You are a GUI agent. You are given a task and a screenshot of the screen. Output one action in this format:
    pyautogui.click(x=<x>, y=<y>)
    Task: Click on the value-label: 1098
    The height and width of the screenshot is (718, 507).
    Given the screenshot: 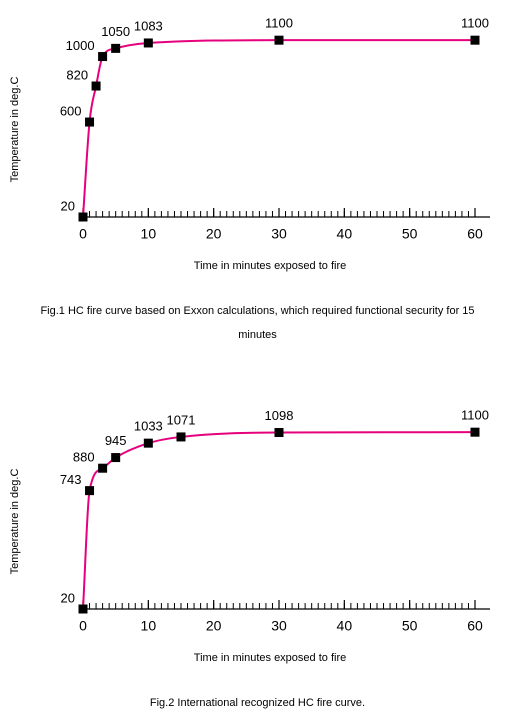 What is the action you would take?
    pyautogui.click(x=279, y=415)
    